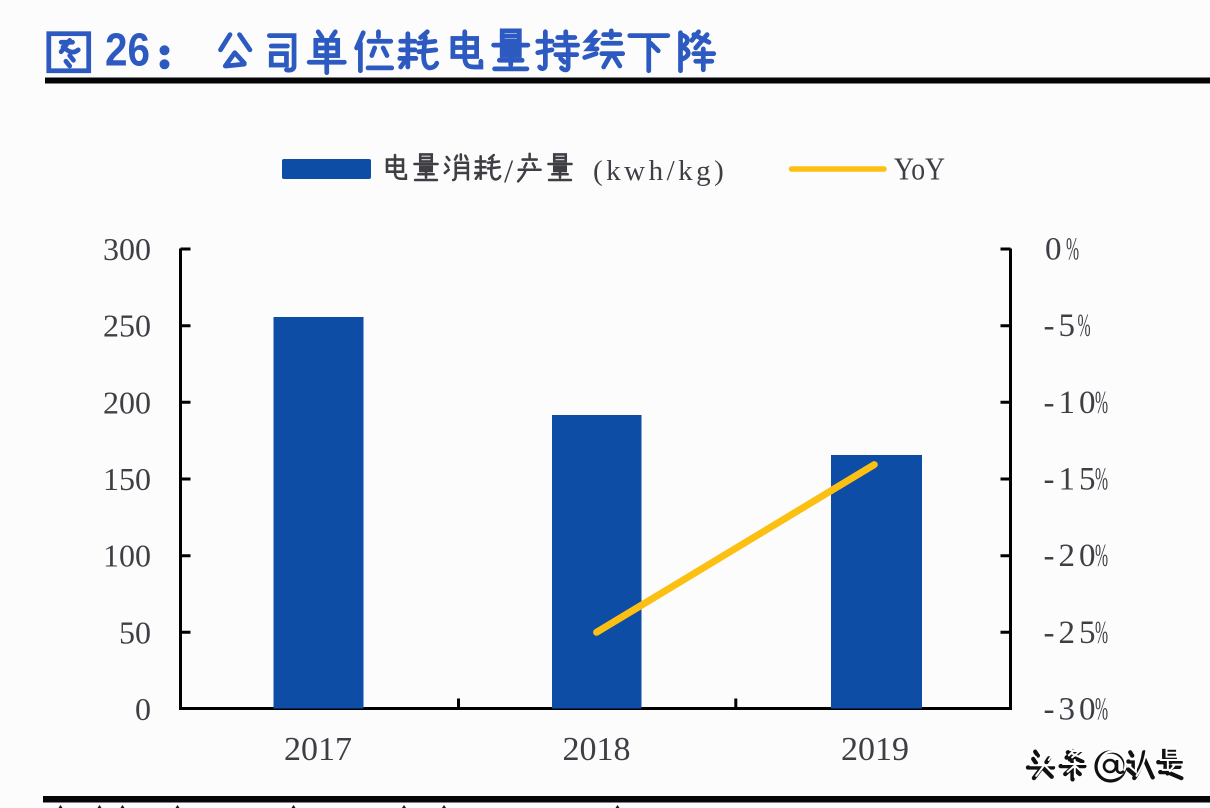 The width and height of the screenshot is (1210, 808). I want to click on svg-text: 250, so click(127, 326).